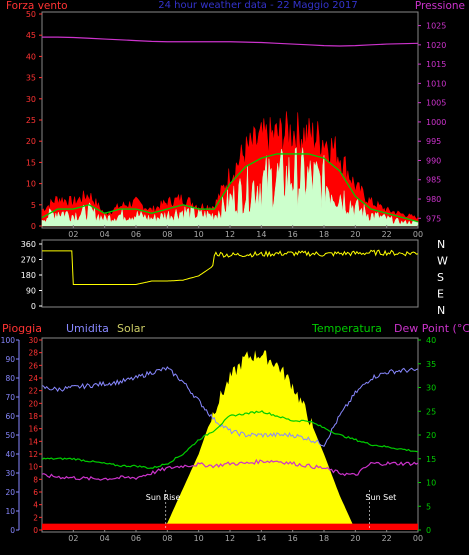  I want to click on solar-axis-label: Solar, so click(131, 328).